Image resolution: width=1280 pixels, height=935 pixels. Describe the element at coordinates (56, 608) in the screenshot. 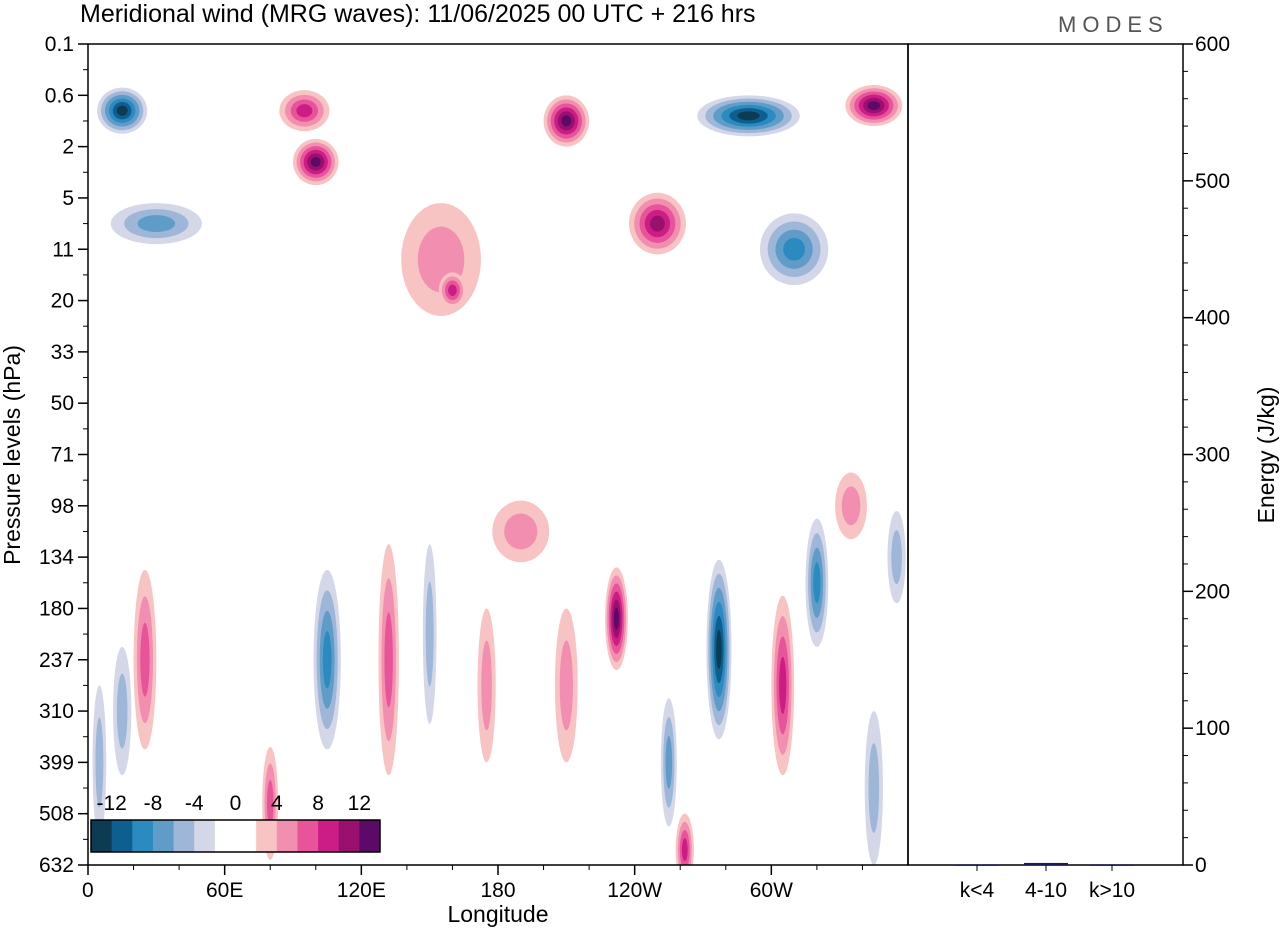

I see `y-tick-label: 180` at that location.